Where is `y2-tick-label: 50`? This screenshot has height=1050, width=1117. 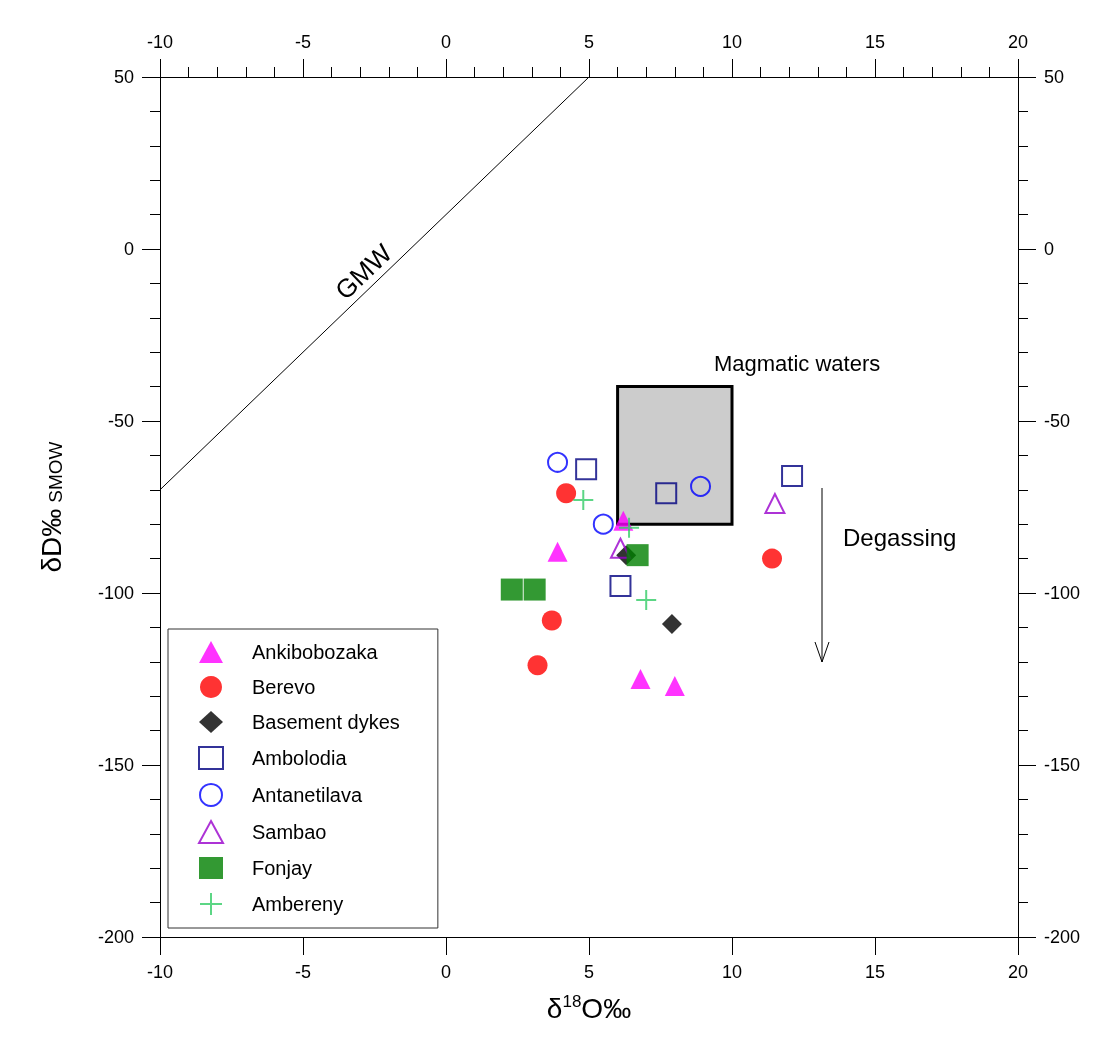
y2-tick-label: 50 is located at coordinates (1054, 77).